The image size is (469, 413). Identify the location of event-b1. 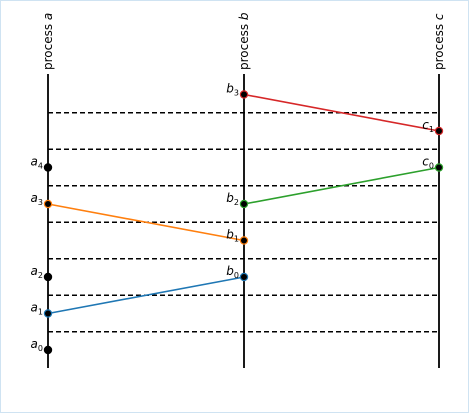
(244, 240).